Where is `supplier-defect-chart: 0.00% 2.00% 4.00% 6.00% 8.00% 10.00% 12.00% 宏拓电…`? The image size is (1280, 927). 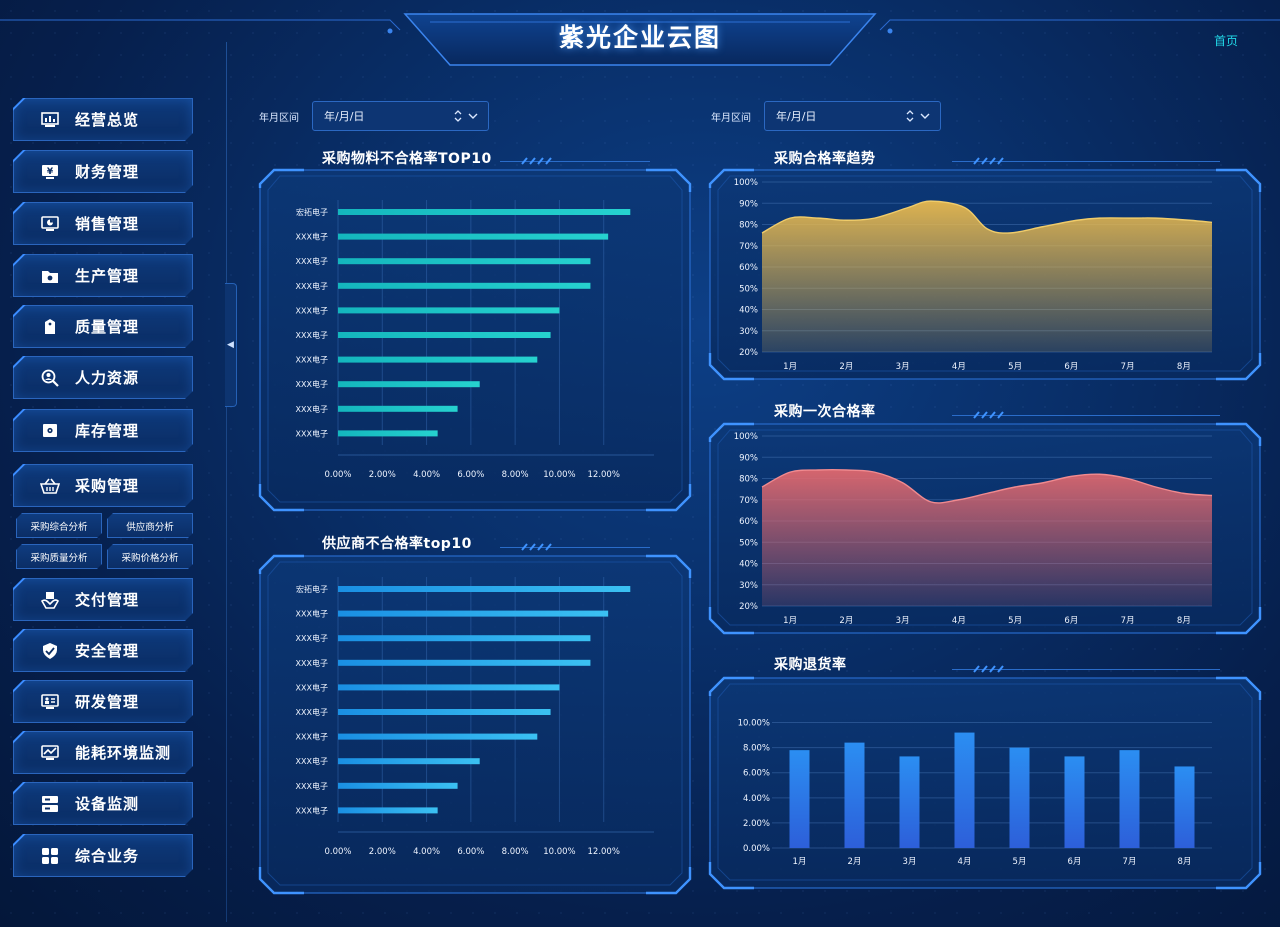 supplier-defect-chart: 0.00% 2.00% 4.00% 6.00% 8.00% 10.00% 12.00% 宏拓电… is located at coordinates (475, 717).